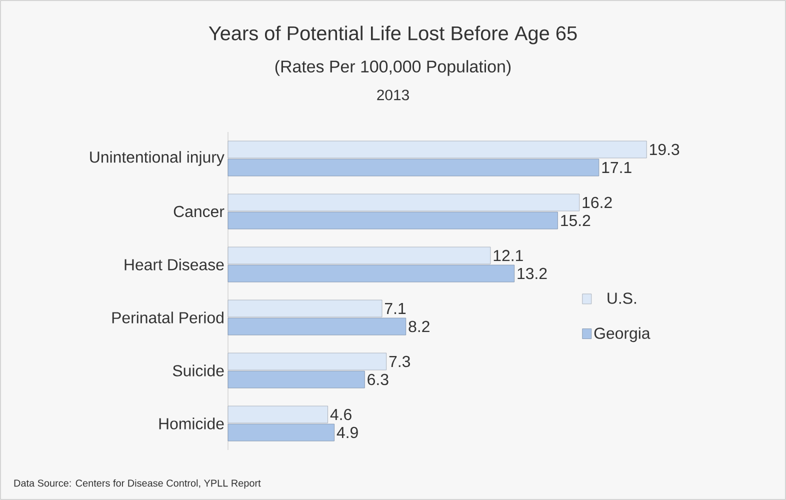 The width and height of the screenshot is (786, 500). What do you see at coordinates (157, 158) in the screenshot?
I see `y-tick-label: Unintentional injury` at bounding box center [157, 158].